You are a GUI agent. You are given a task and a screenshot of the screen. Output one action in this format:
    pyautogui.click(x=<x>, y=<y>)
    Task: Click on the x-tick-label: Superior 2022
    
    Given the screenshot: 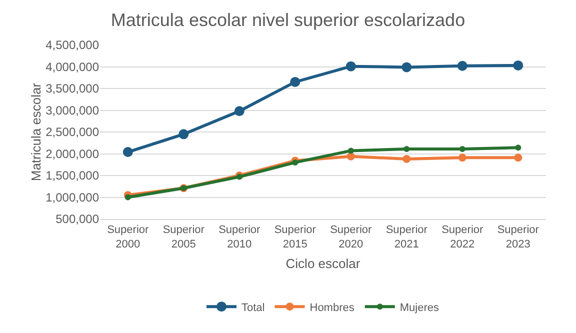 What is the action you would take?
    pyautogui.click(x=463, y=237)
    